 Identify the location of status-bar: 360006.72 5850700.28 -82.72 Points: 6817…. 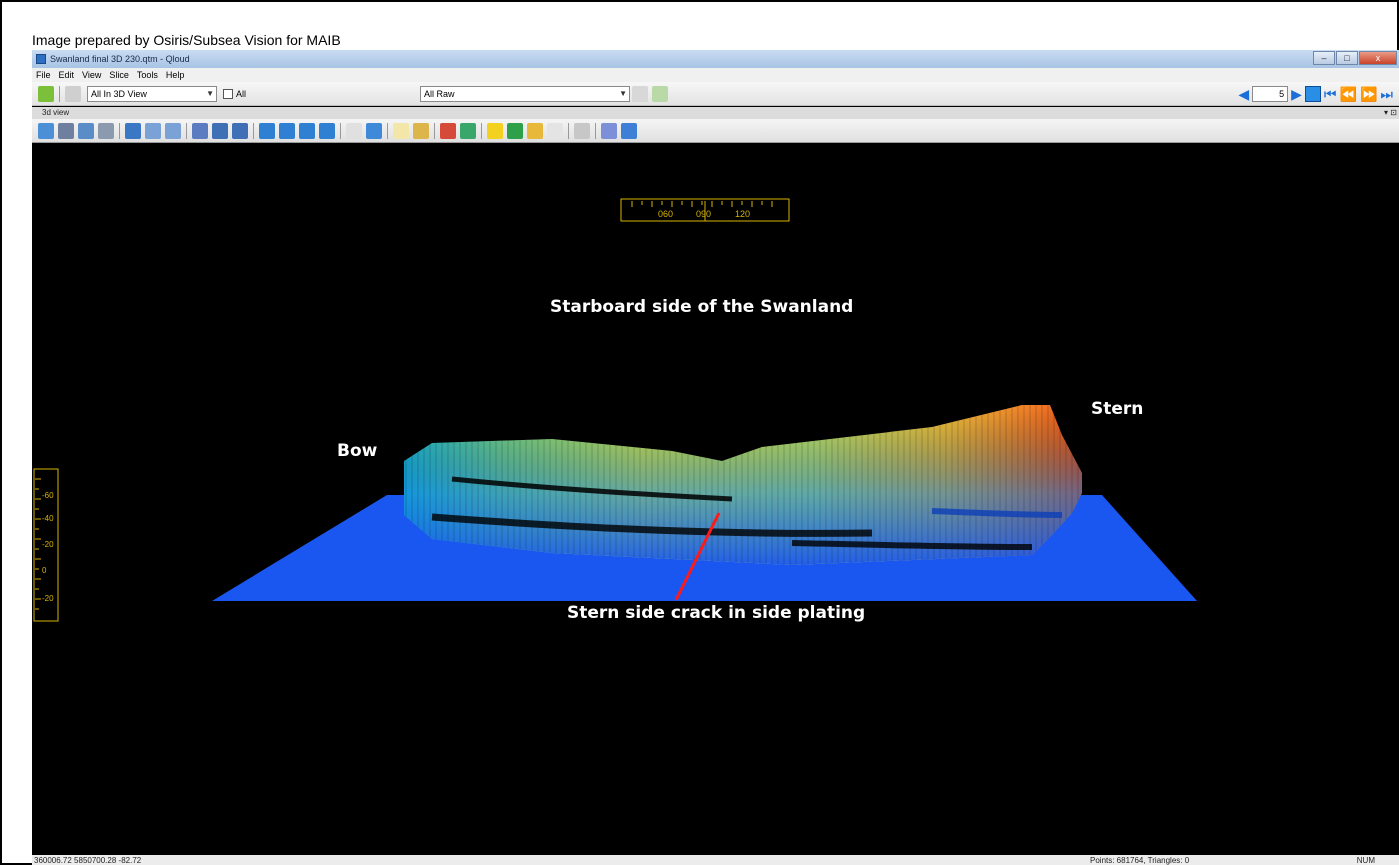
(715, 860).